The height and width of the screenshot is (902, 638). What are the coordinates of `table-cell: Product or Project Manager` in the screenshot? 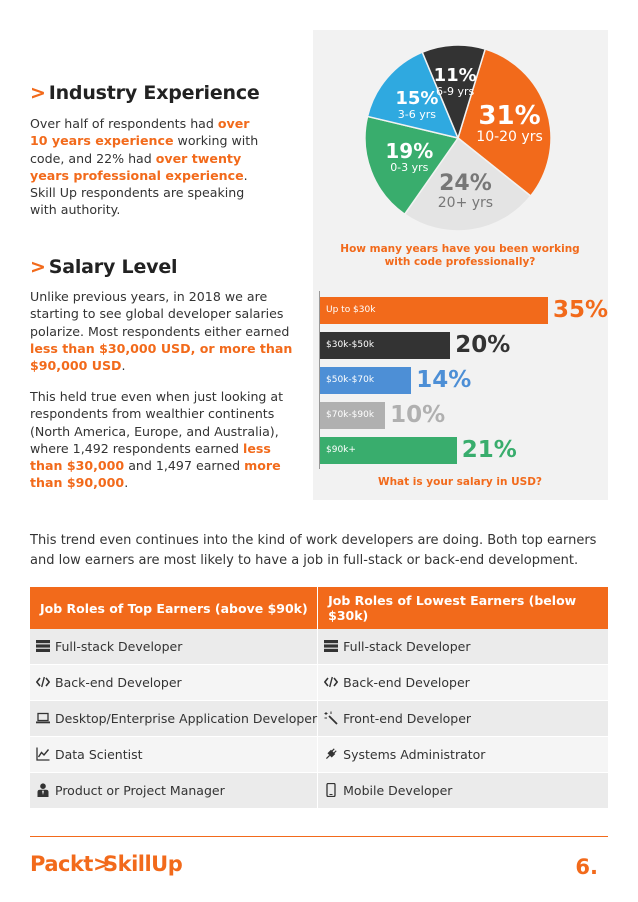 It's located at (174, 790).